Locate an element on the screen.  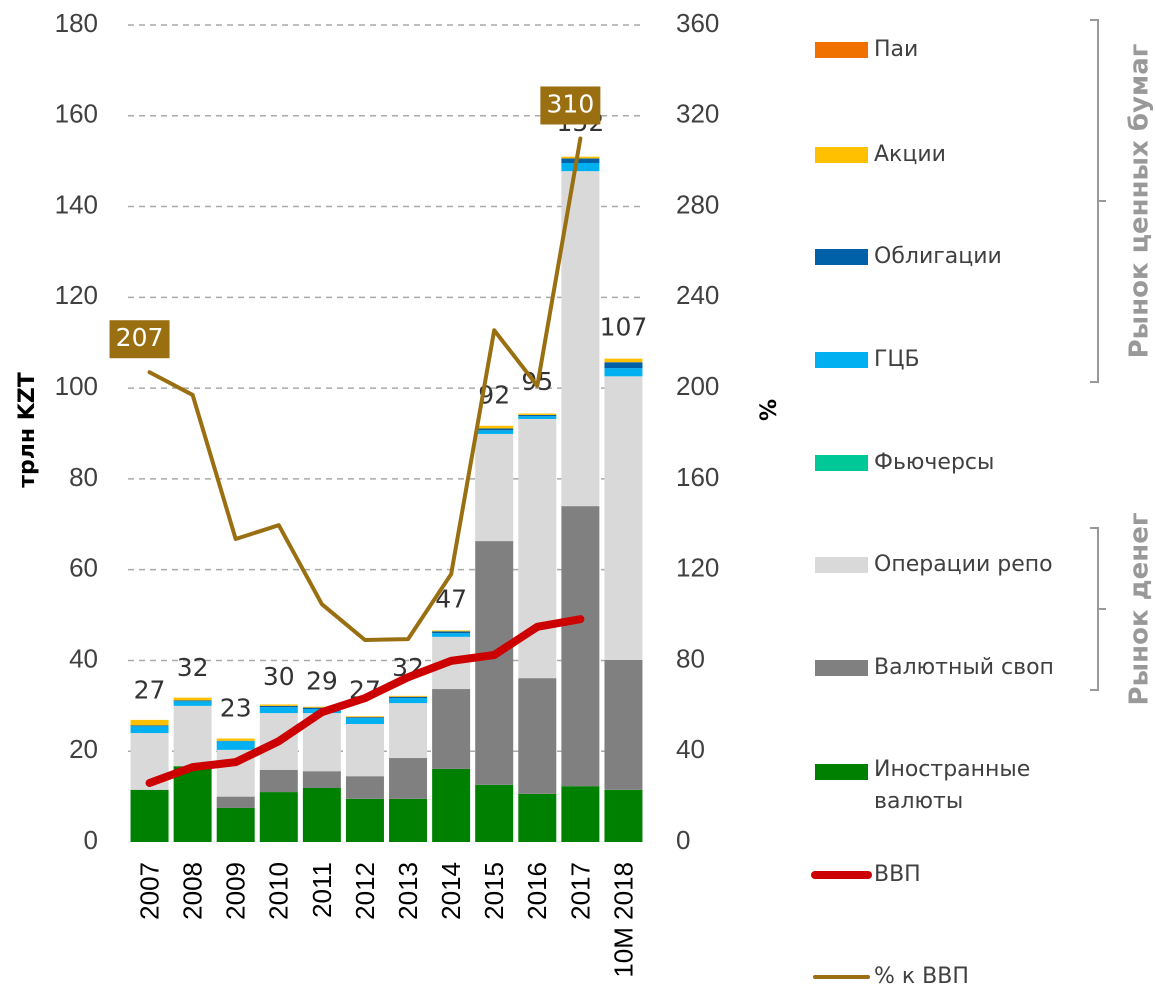
total-label: 30 is located at coordinates (279, 676).